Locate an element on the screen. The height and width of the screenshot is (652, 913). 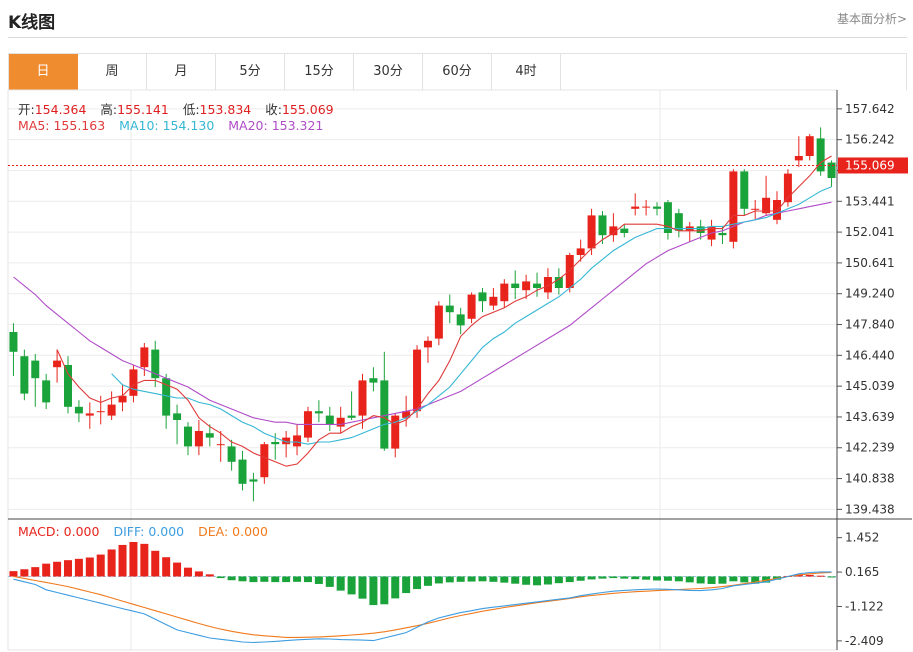
diff-legend-value: DIFF: 0.000 is located at coordinates (149, 531).